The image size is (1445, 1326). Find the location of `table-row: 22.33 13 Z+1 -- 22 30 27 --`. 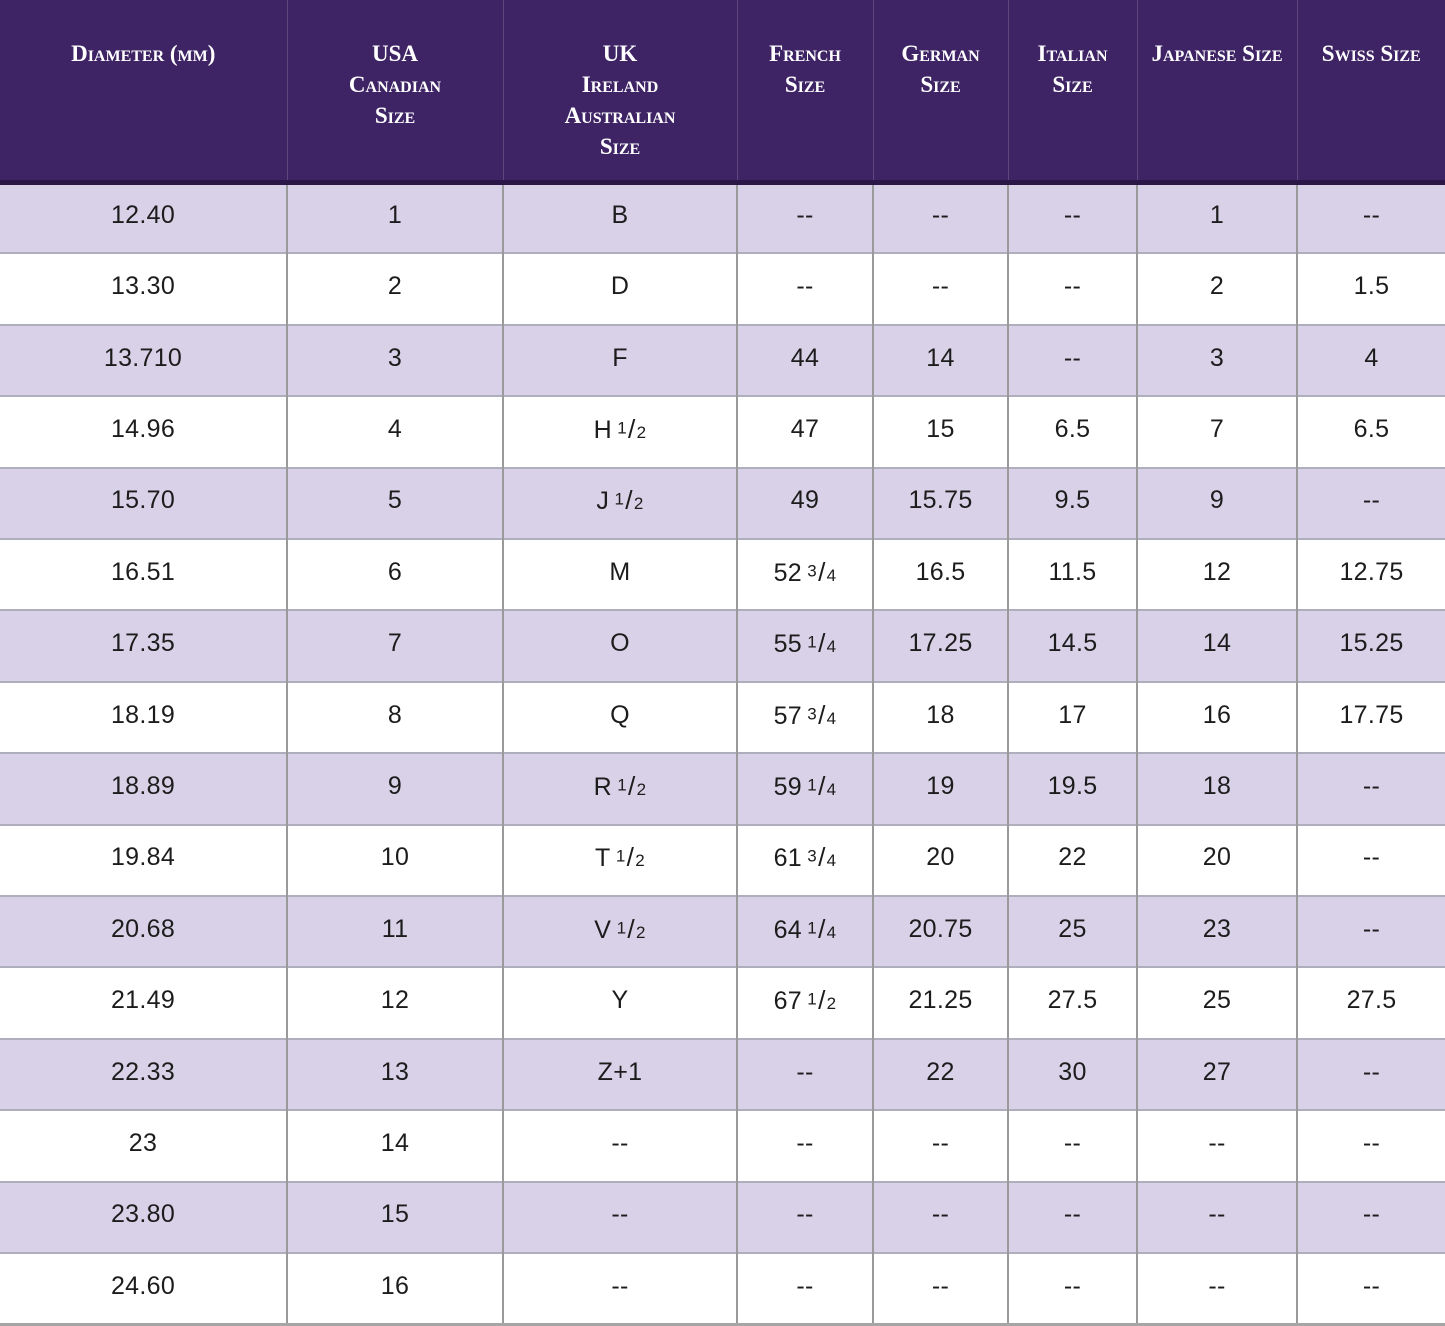

table-row: 22.33 13 Z+1 -- 22 30 27 -- is located at coordinates (722, 1074).